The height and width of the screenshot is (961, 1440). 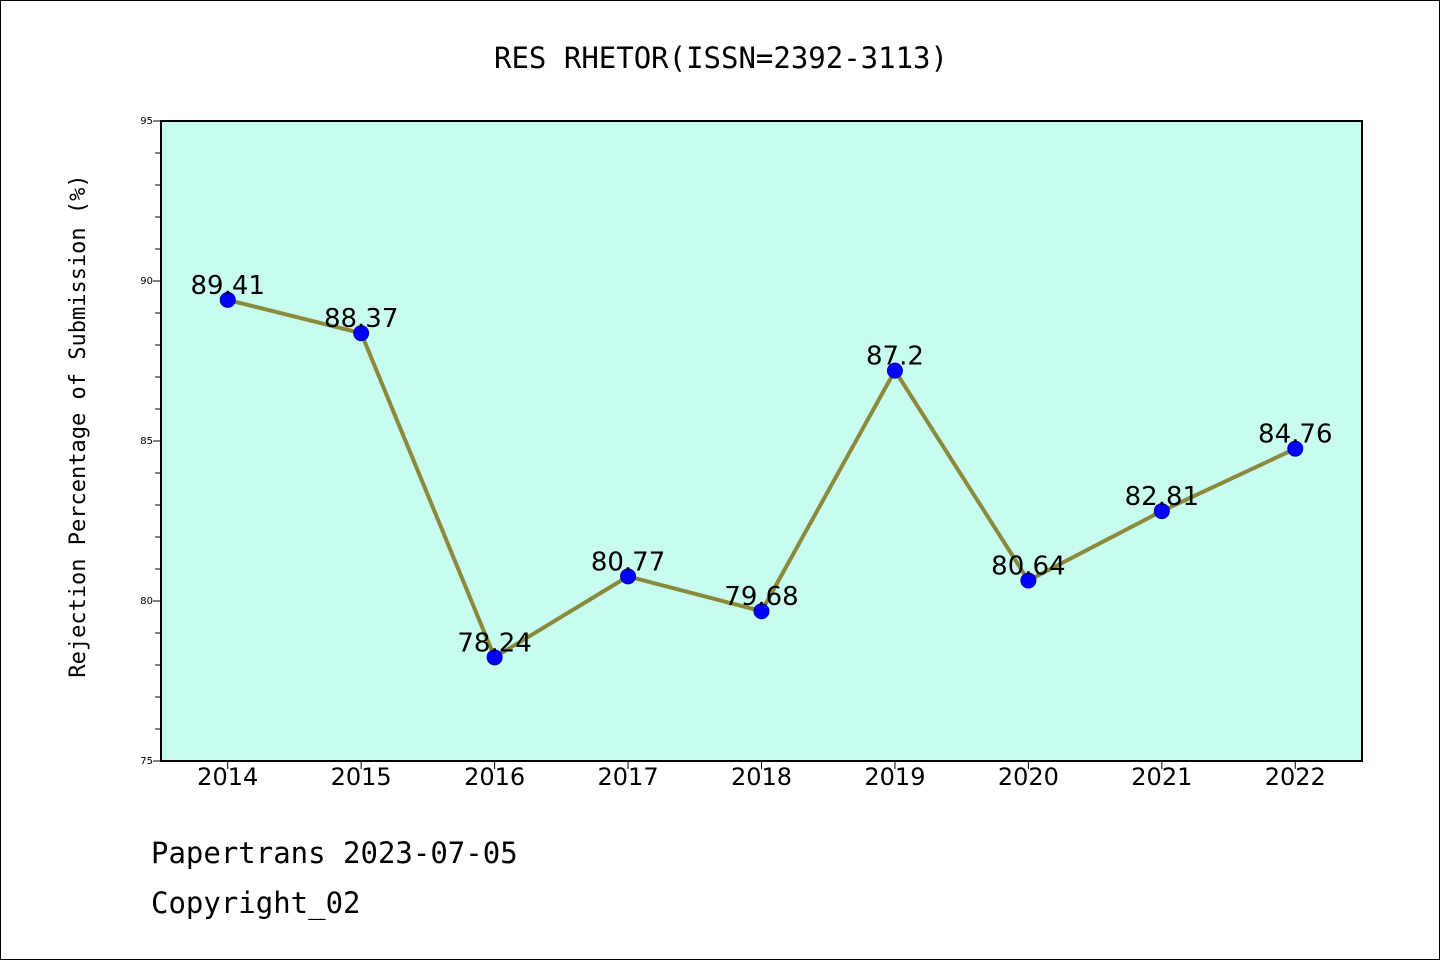 What do you see at coordinates (228, 286) in the screenshot?
I see `data-label: 89.41` at bounding box center [228, 286].